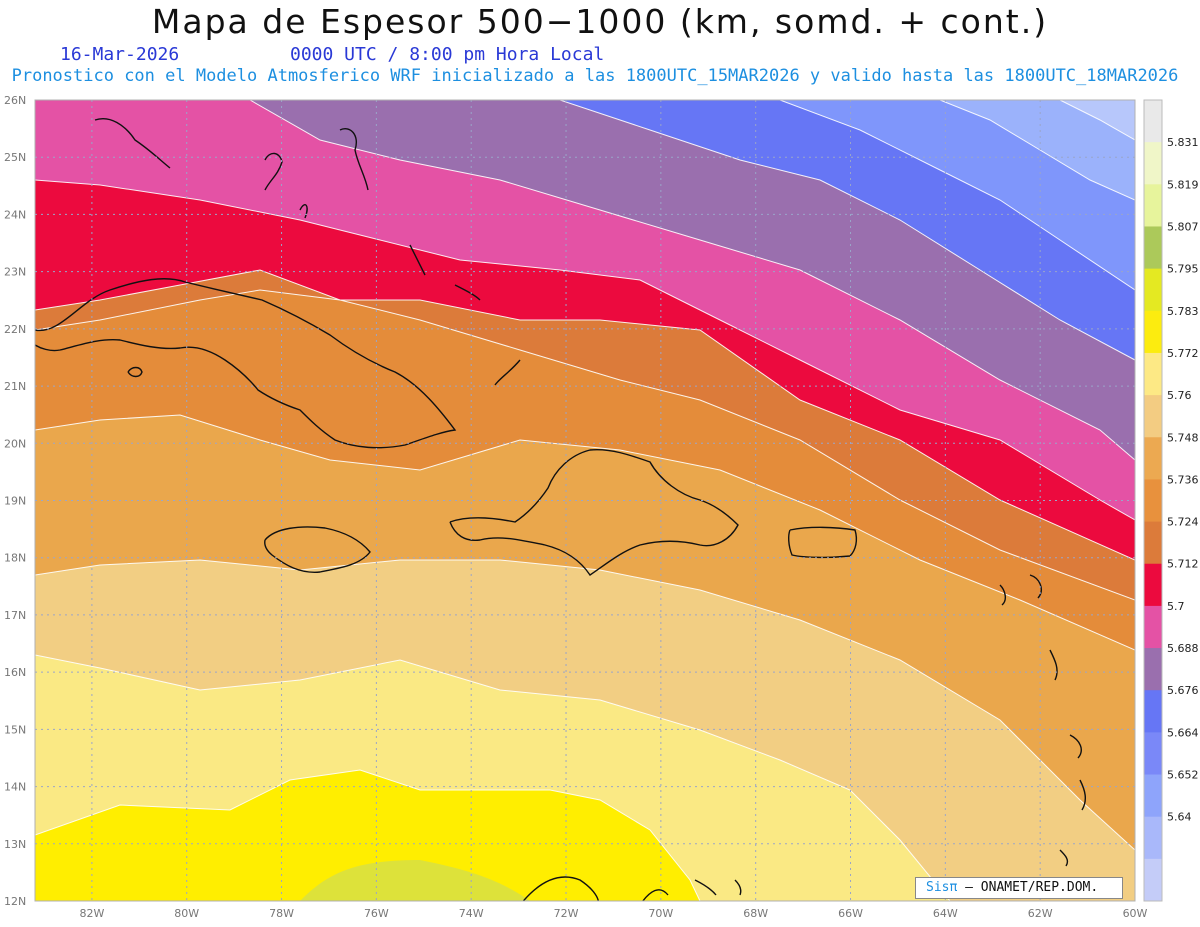  I want to click on colorbar-label: 5.712, so click(1183, 564).